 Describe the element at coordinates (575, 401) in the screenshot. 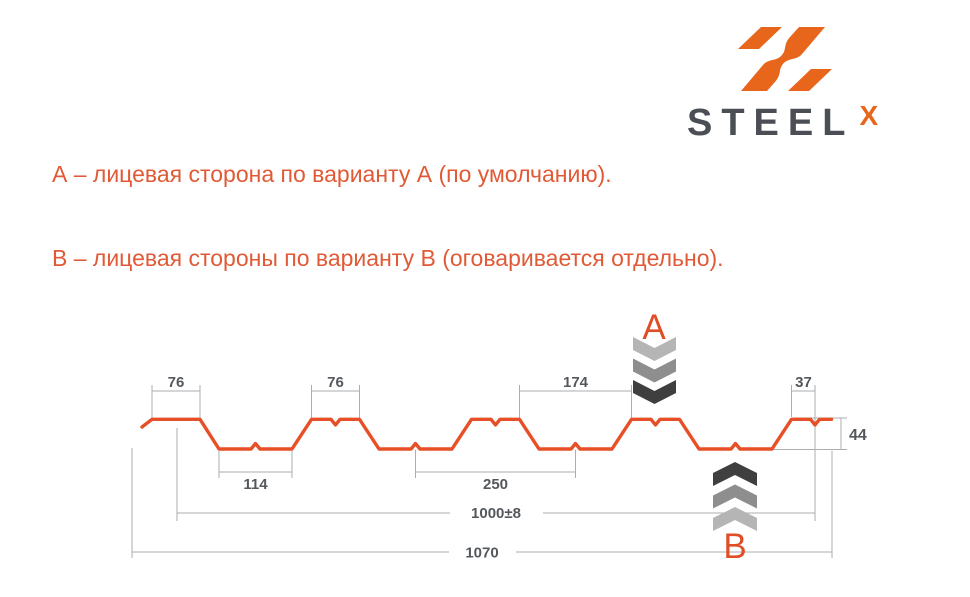

I see `dim-crest-gap-lines` at that location.